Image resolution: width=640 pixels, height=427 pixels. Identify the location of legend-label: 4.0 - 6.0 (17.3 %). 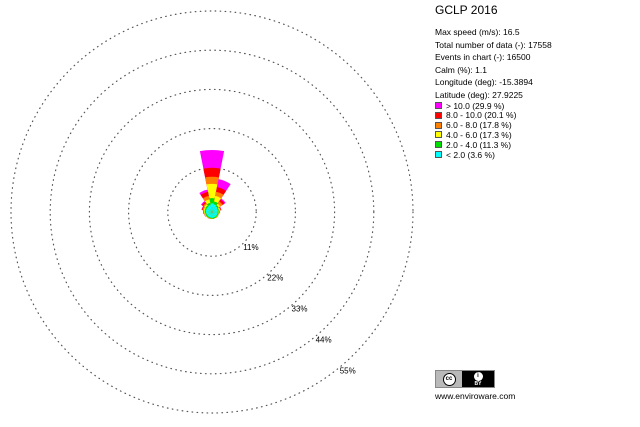
(479, 134).